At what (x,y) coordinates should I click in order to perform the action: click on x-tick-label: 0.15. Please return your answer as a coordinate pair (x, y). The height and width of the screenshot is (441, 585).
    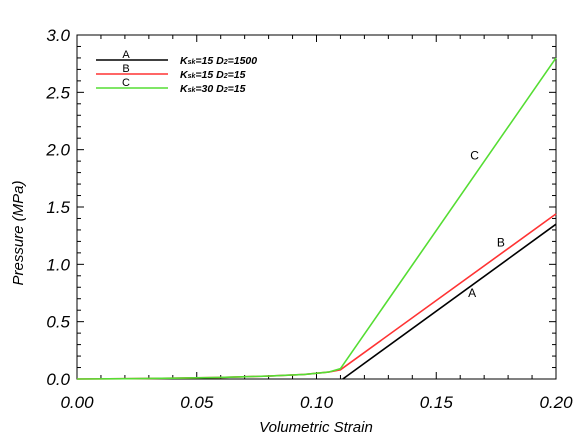
    Looking at the image, I should click on (437, 402).